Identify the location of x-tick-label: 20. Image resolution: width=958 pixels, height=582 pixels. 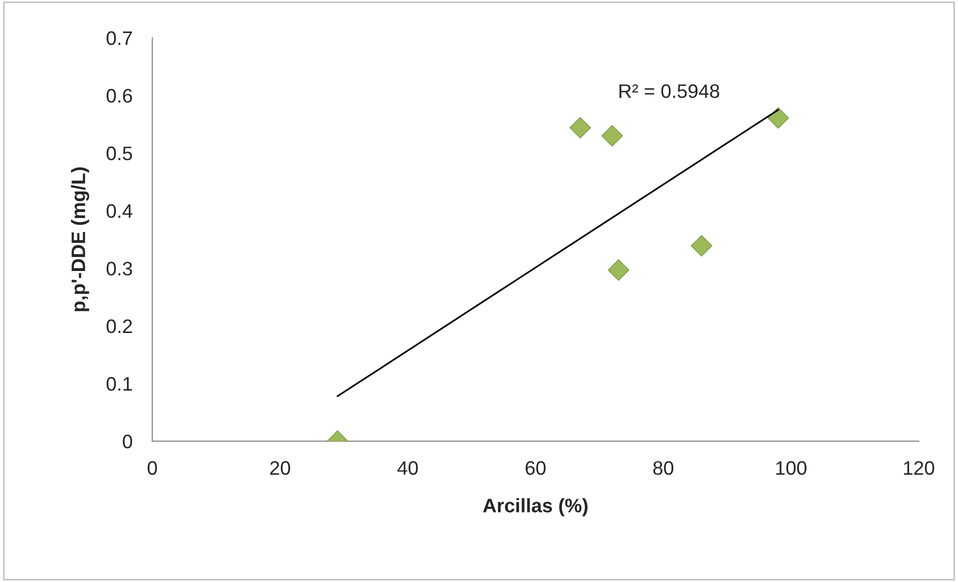
(280, 468).